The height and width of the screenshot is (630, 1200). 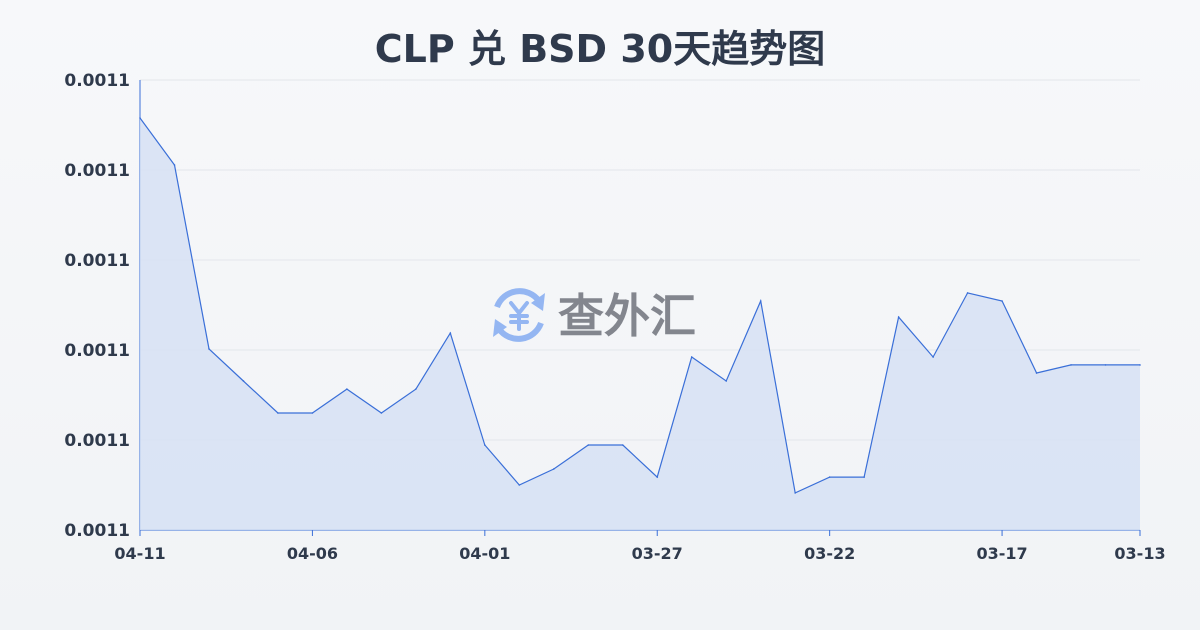 I want to click on chart-title: CLP 兑 BSD 30天趋势图, so click(x=600, y=49).